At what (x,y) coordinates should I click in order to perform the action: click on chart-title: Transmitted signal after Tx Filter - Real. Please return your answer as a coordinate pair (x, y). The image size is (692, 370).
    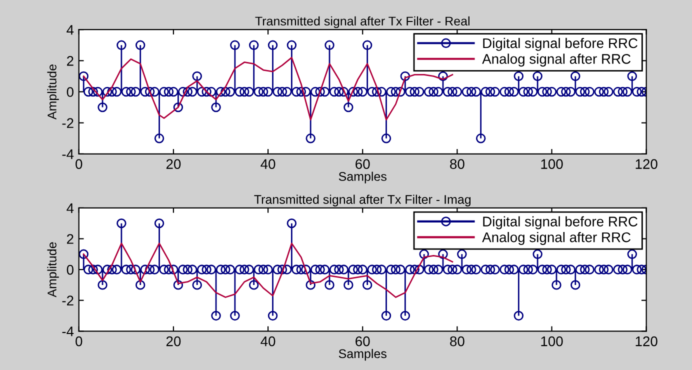
    Looking at the image, I should click on (362, 22).